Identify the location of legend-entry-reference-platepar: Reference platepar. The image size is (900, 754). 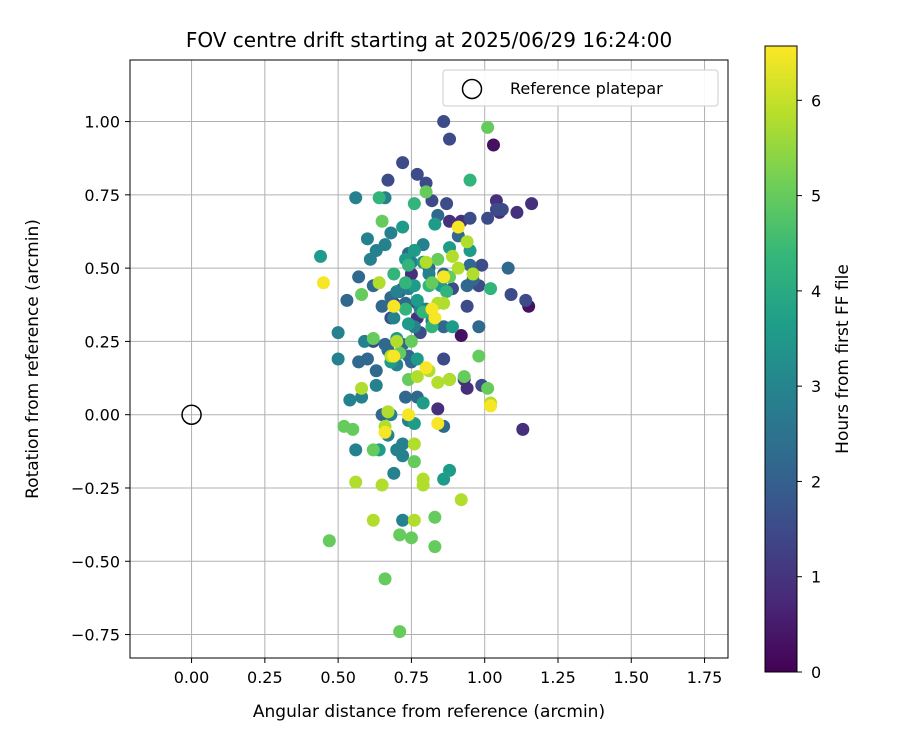
(586, 88).